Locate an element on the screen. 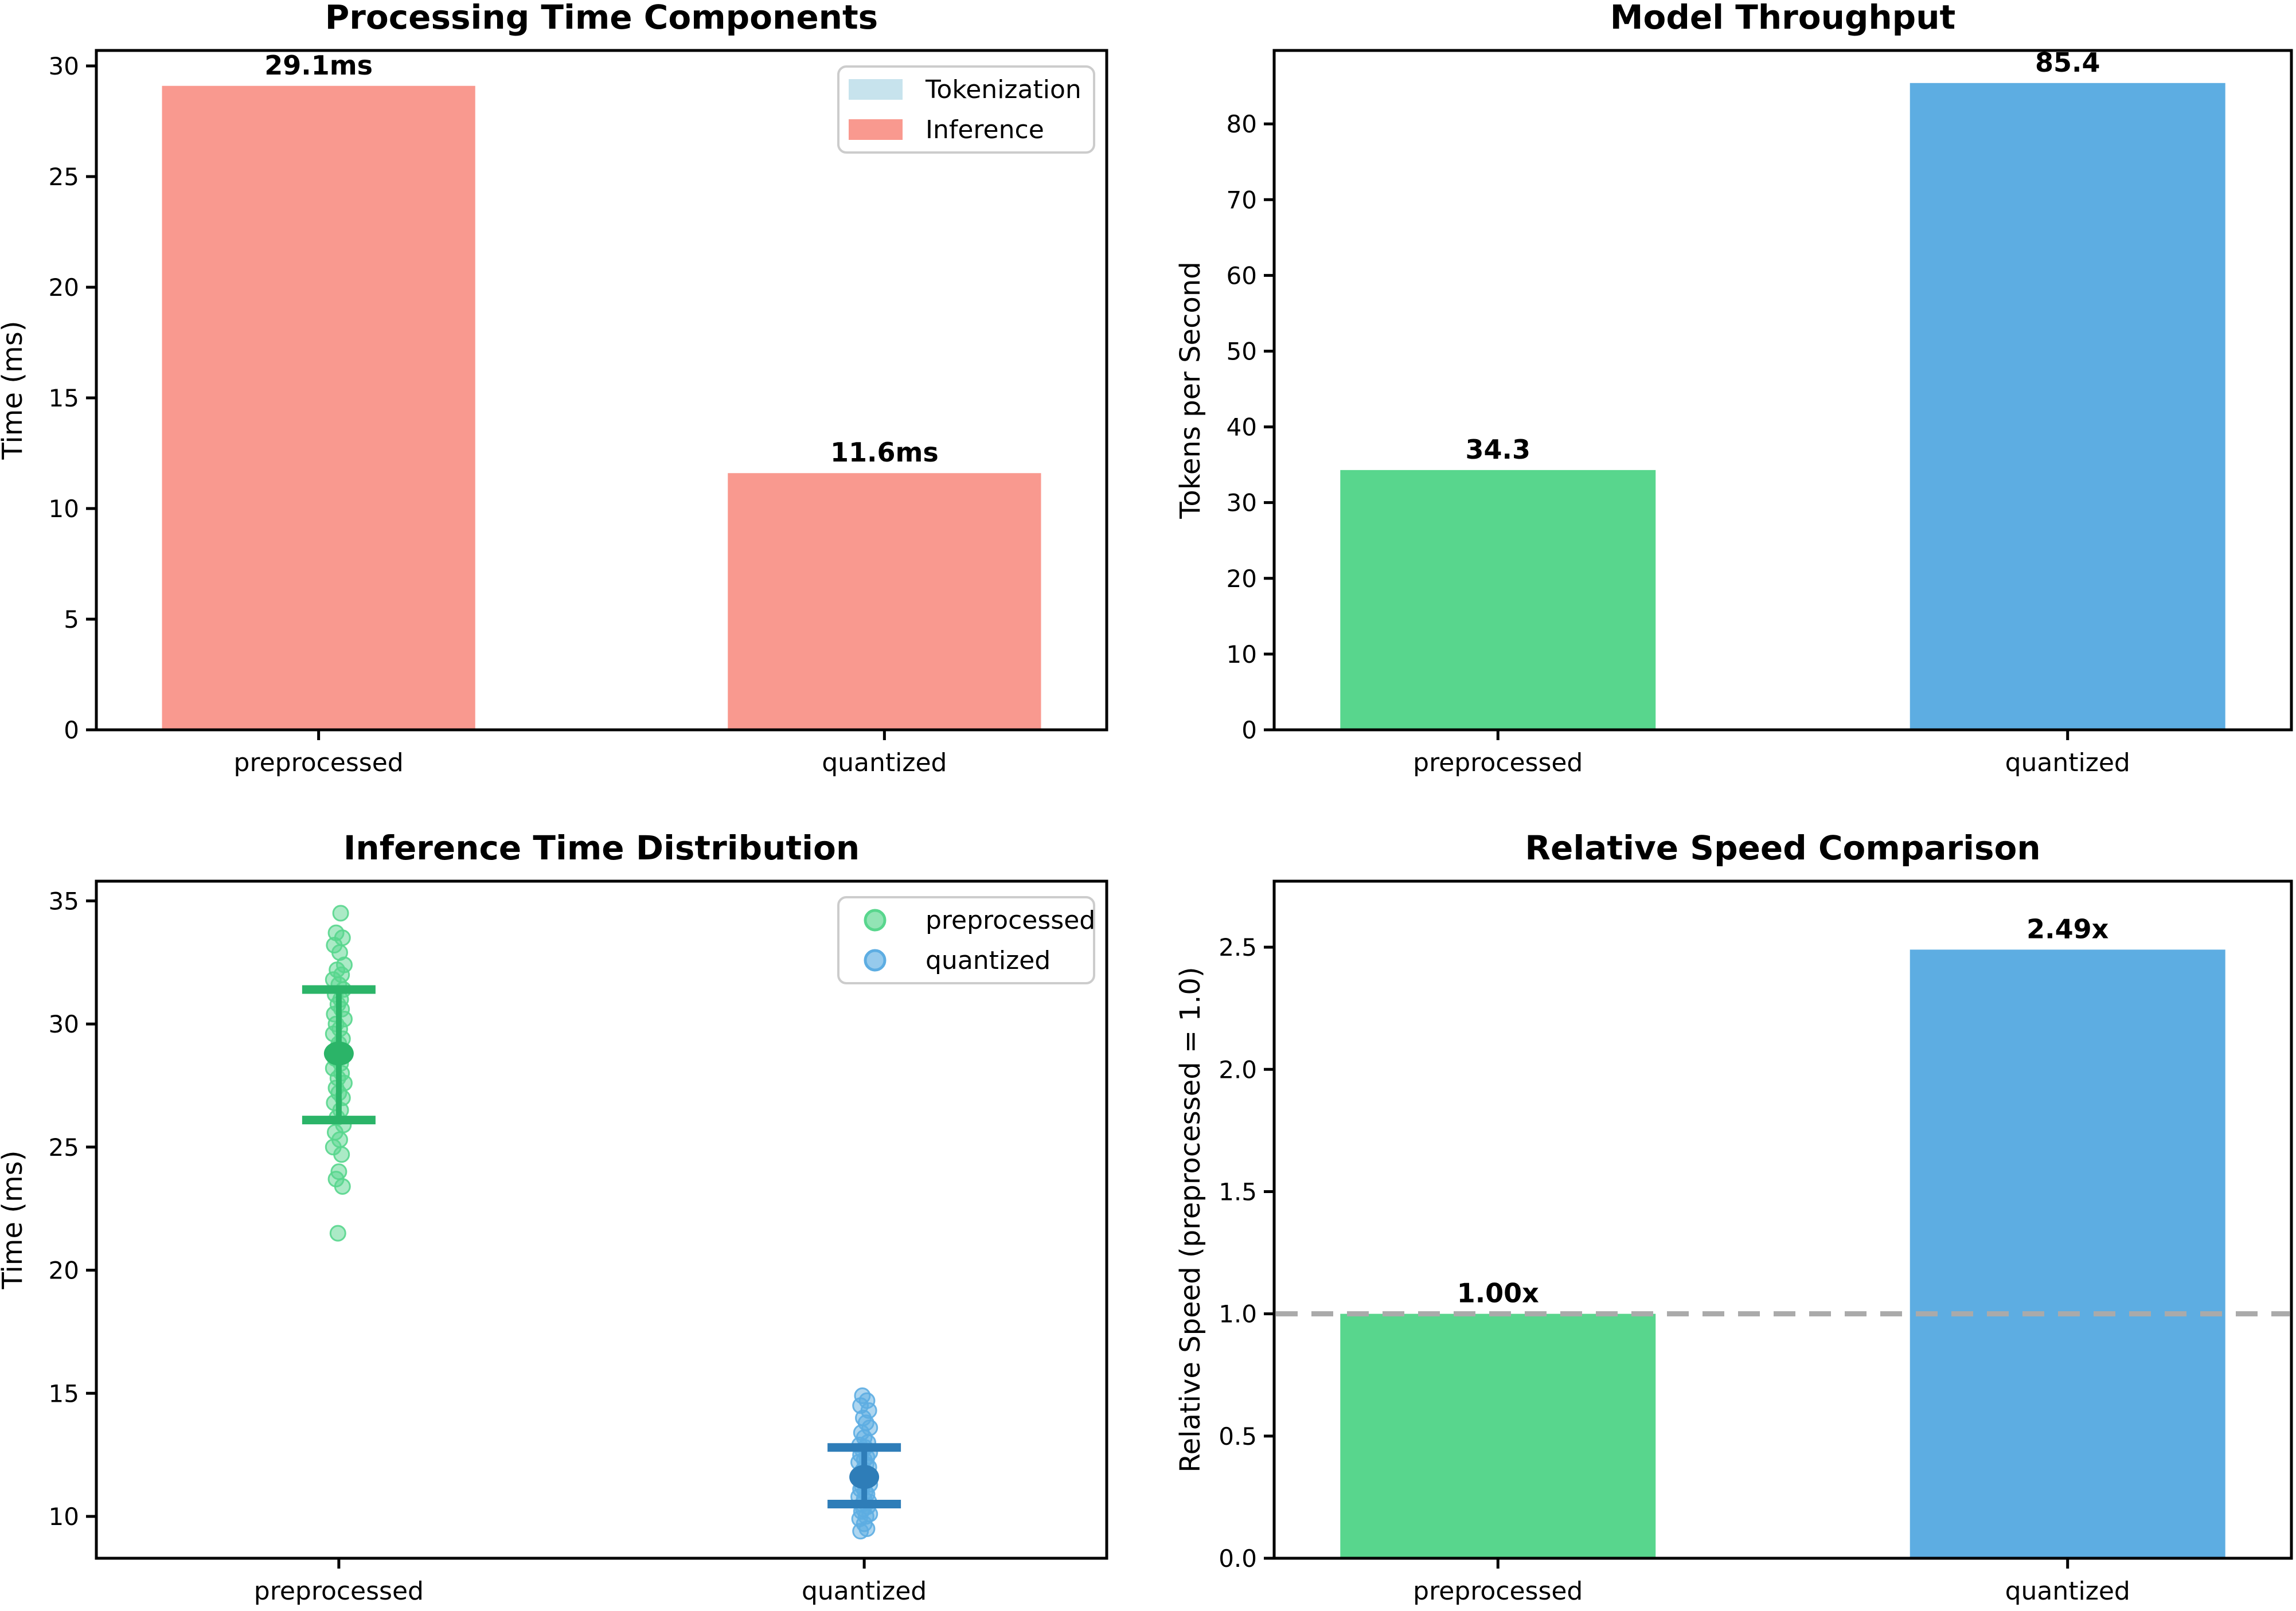 Image resolution: width=2296 pixels, height=1611 pixels. data-point-quantized is located at coordinates (860, 1531).